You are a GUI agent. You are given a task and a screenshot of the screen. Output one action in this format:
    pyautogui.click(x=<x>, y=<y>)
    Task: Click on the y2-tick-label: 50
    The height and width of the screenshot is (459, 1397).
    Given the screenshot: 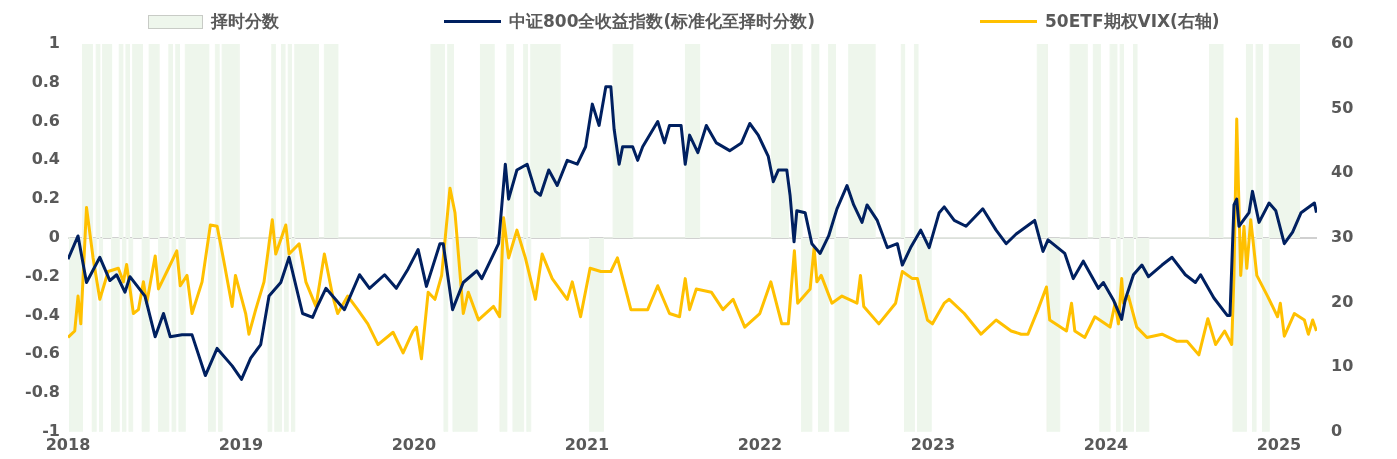 What is the action you would take?
    pyautogui.click(x=1342, y=107)
    